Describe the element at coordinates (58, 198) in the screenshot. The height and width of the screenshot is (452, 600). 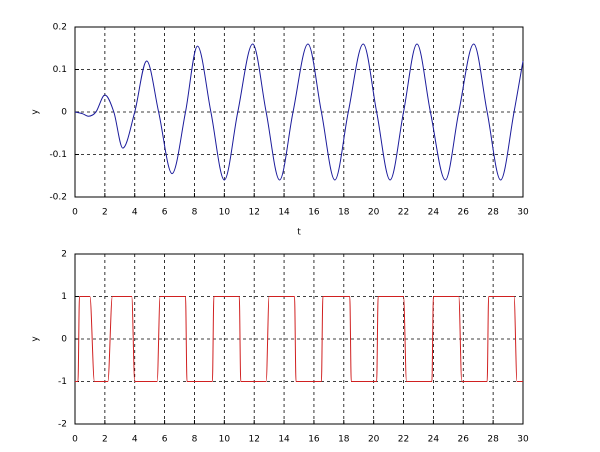
I see `y-tick-label: -0.2` at that location.